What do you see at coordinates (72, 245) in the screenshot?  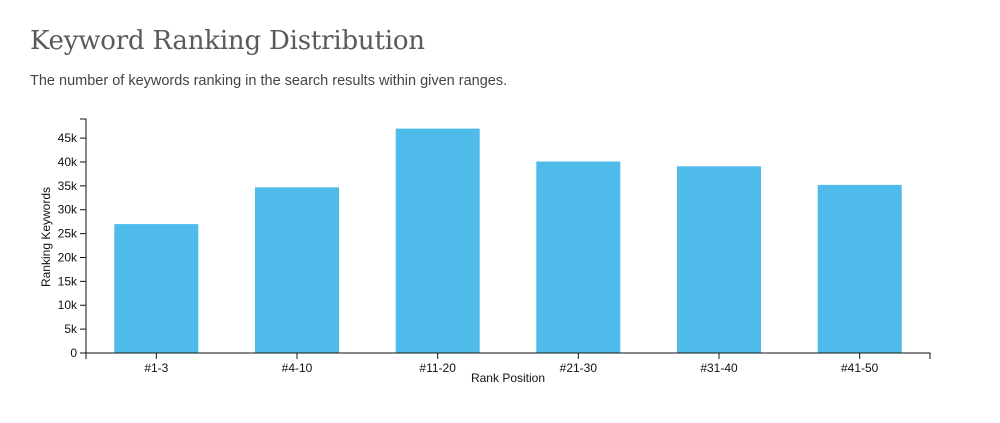 I see `y-ticks: 0 5k 10k 15k 20k 25k 30k 35k 40k 45k` at bounding box center [72, 245].